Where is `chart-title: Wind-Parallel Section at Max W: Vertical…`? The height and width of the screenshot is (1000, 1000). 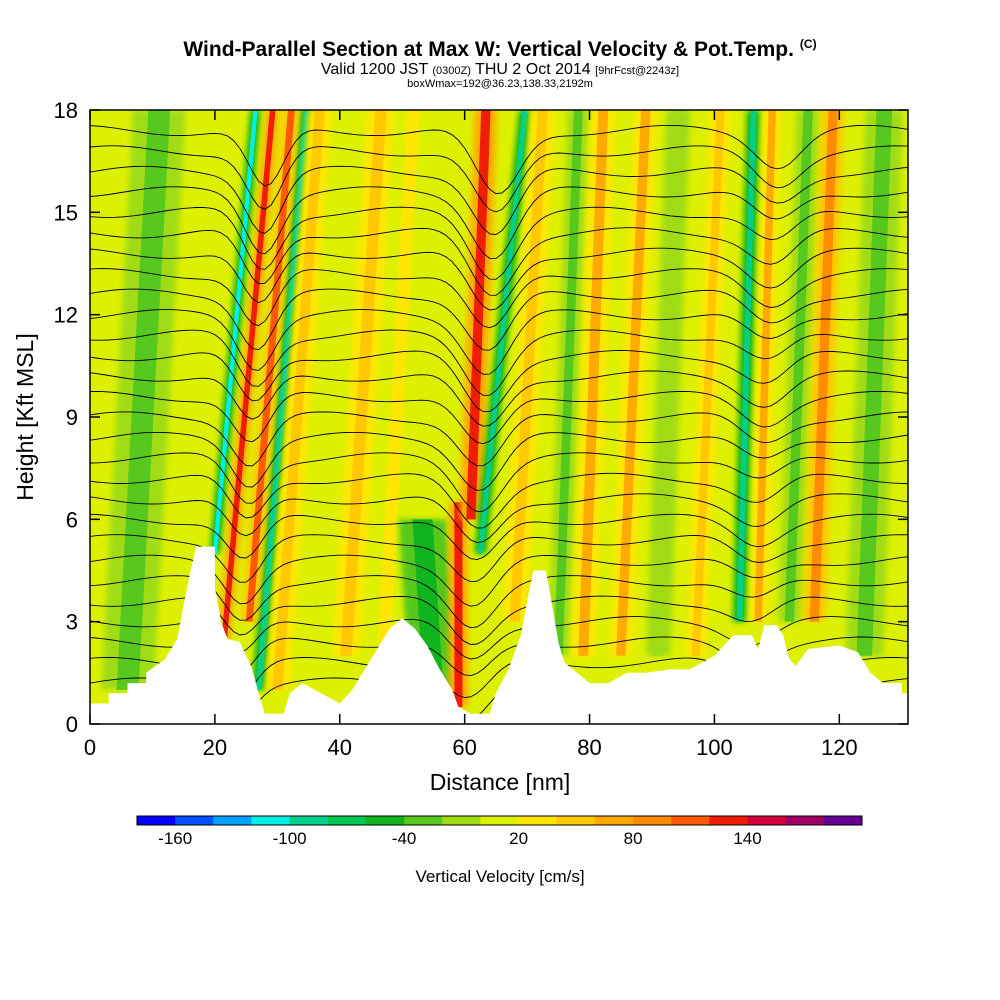 chart-title: Wind-Parallel Section at Max W: Vertical… is located at coordinates (500, 49).